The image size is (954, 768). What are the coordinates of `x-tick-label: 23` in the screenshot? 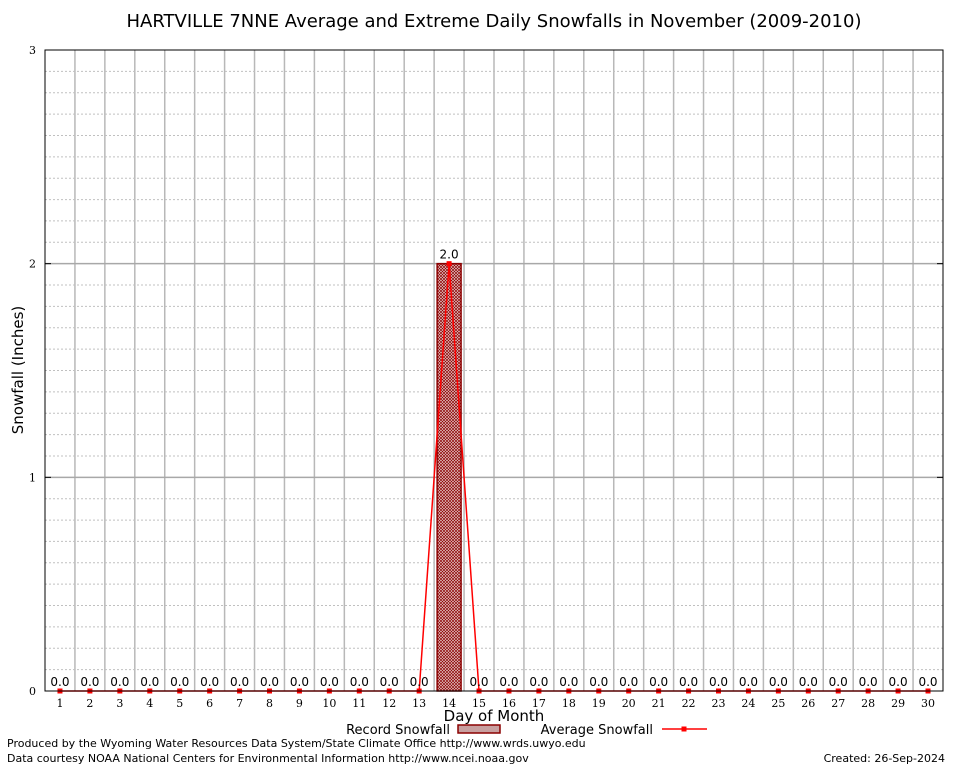 It's located at (719, 703).